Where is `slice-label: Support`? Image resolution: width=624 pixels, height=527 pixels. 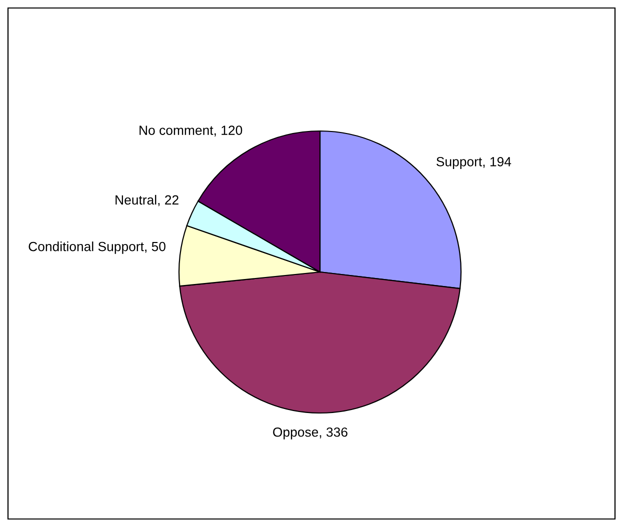 slice-label: Support is located at coordinates (459, 163).